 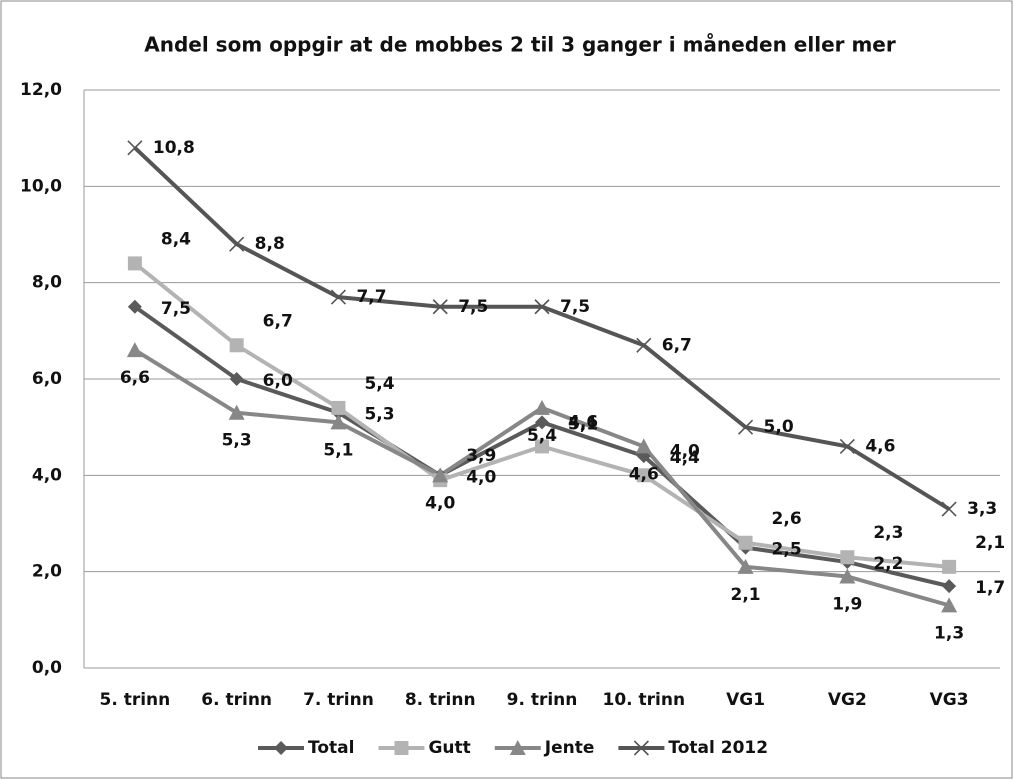 I want to click on data-label: 3,9, so click(x=481, y=456).